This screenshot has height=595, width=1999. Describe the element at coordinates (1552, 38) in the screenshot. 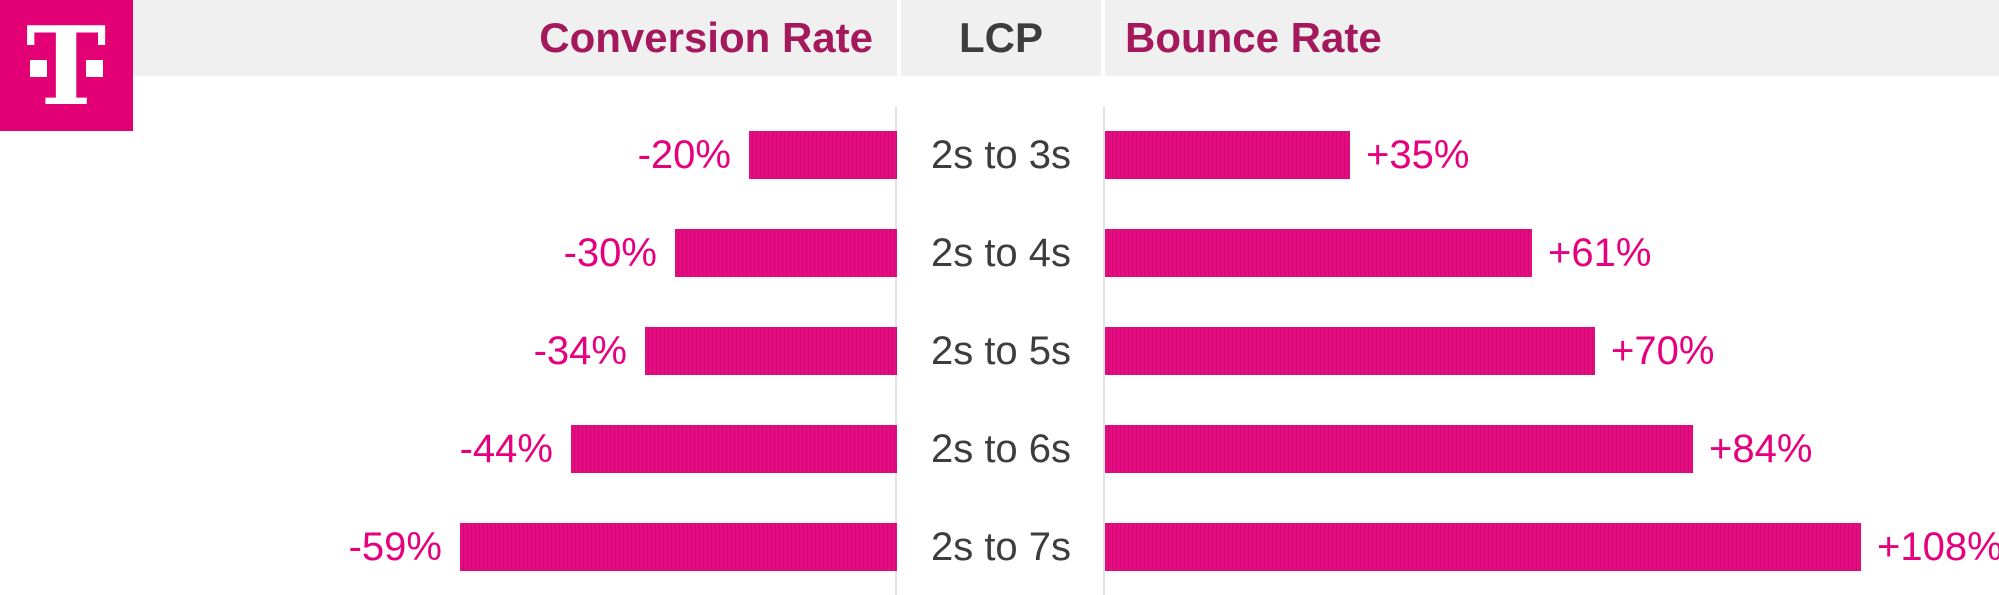

I see `header-bounce-rate: Bounce Rate` at that location.